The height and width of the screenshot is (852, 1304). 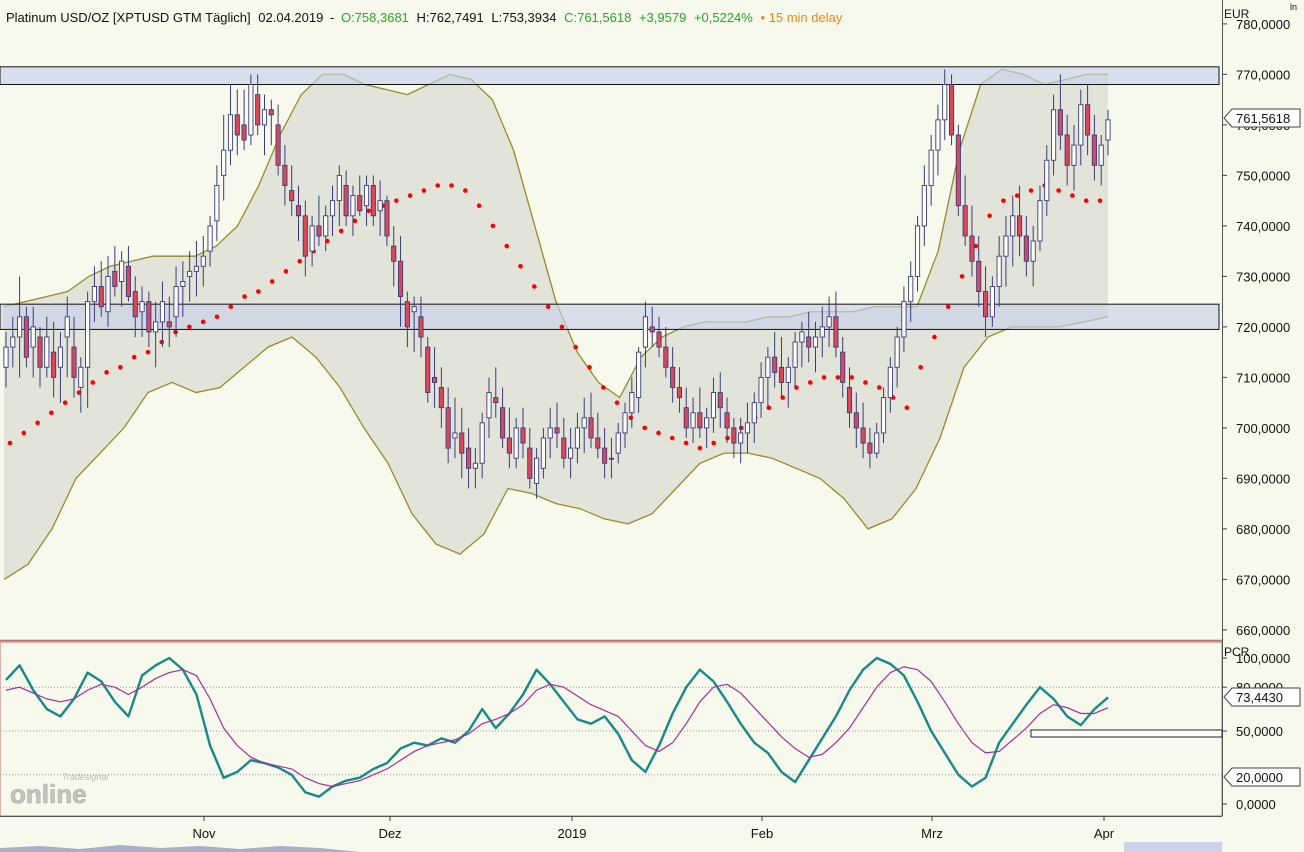 I want to click on price-tick-label: 690,0000, so click(x=1263, y=478).